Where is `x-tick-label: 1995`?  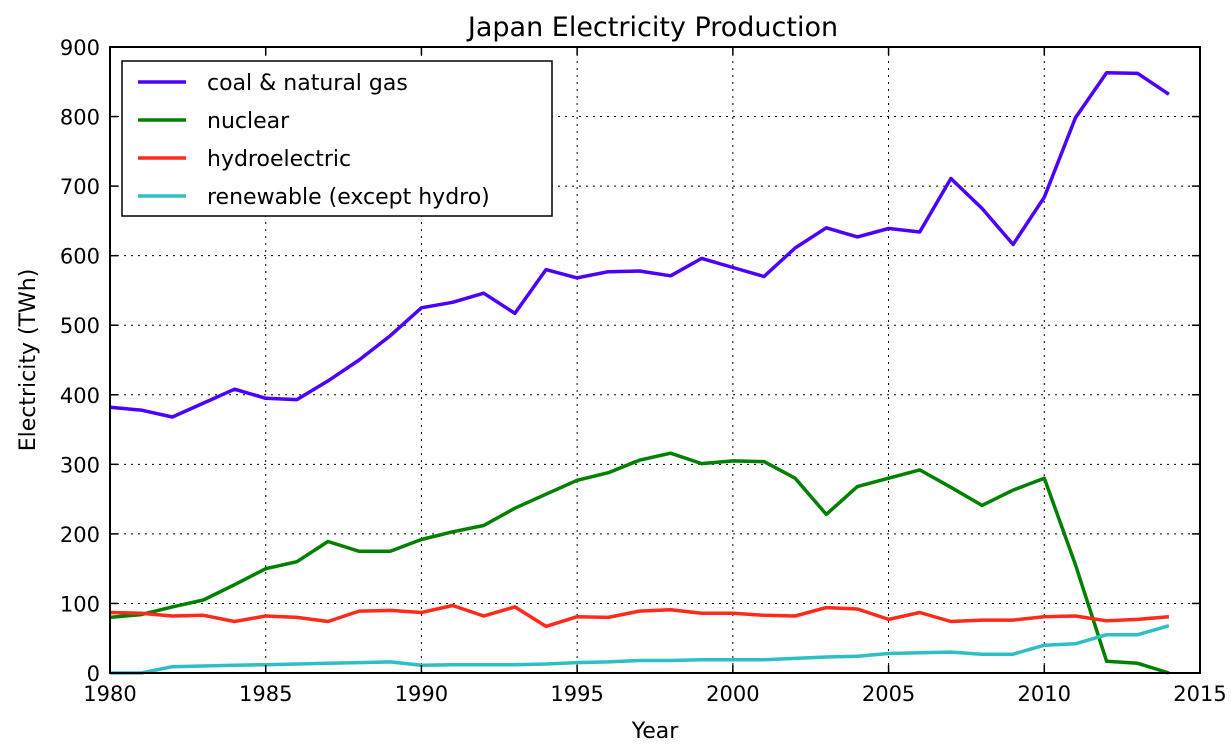 x-tick-label: 1995 is located at coordinates (576, 694).